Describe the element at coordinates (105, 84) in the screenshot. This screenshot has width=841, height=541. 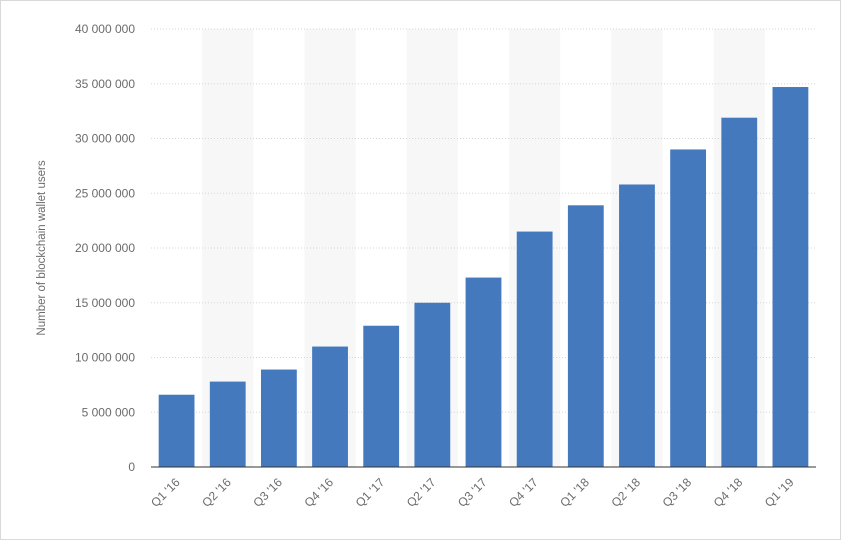
I see `y-tick-label: 35 000 000` at that location.